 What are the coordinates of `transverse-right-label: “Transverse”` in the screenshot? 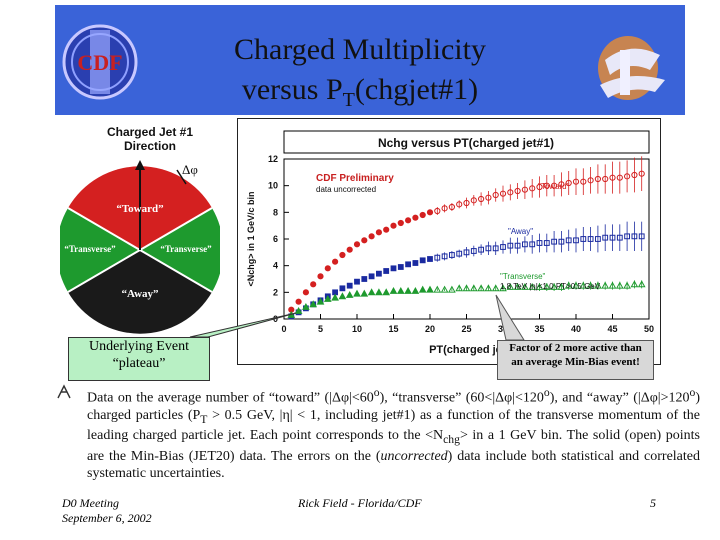 It's located at (186, 249).